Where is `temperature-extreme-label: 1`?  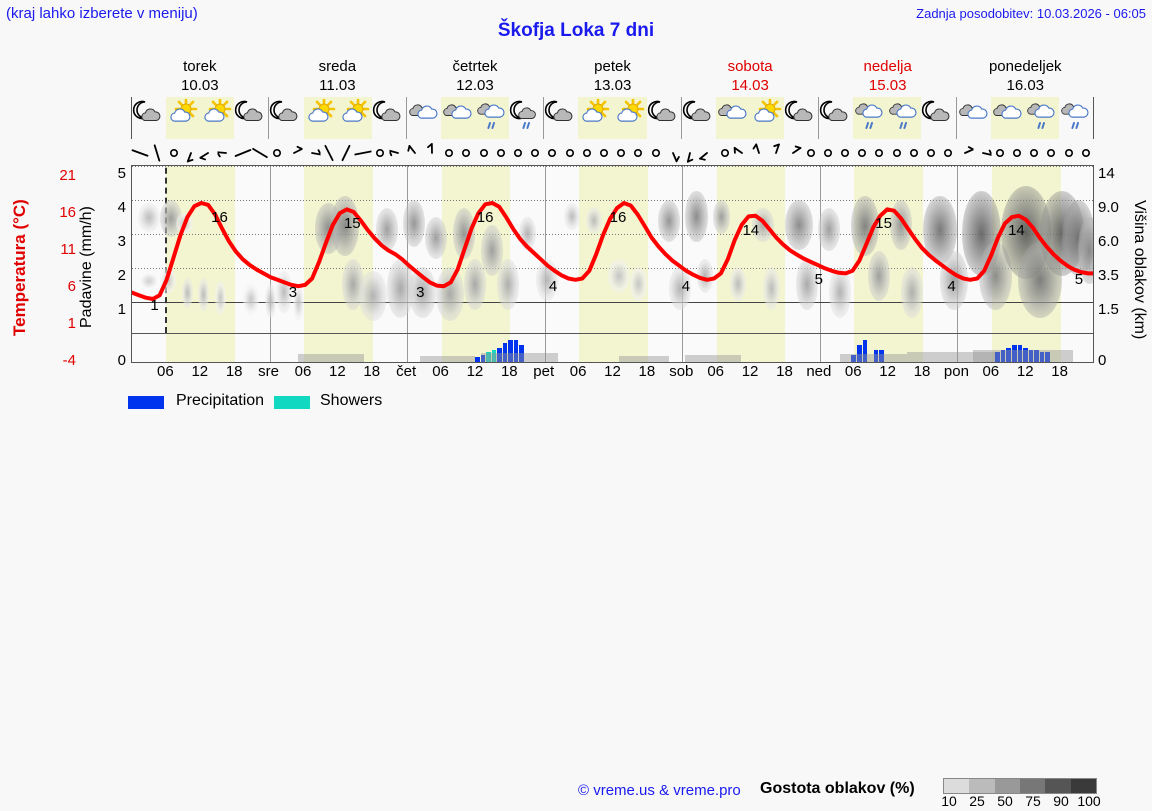
temperature-extreme-label: 1 is located at coordinates (154, 305).